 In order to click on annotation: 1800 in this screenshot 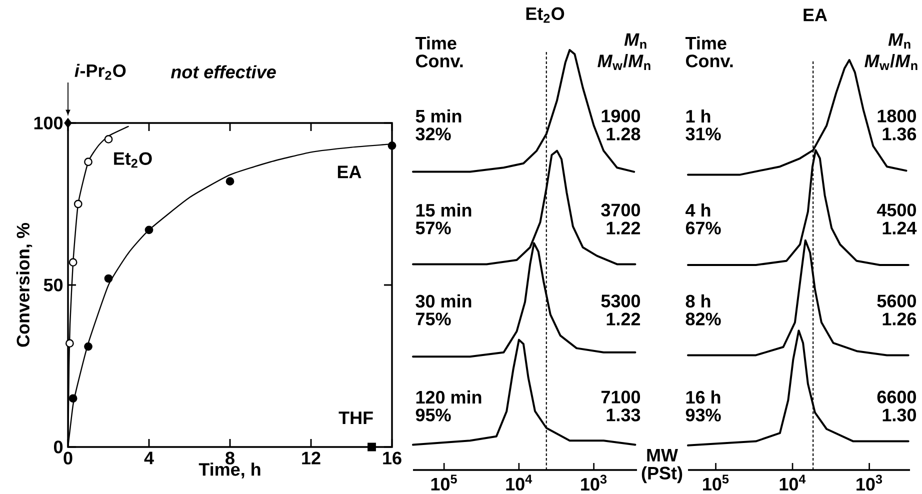, I will do `click(897, 116)`.